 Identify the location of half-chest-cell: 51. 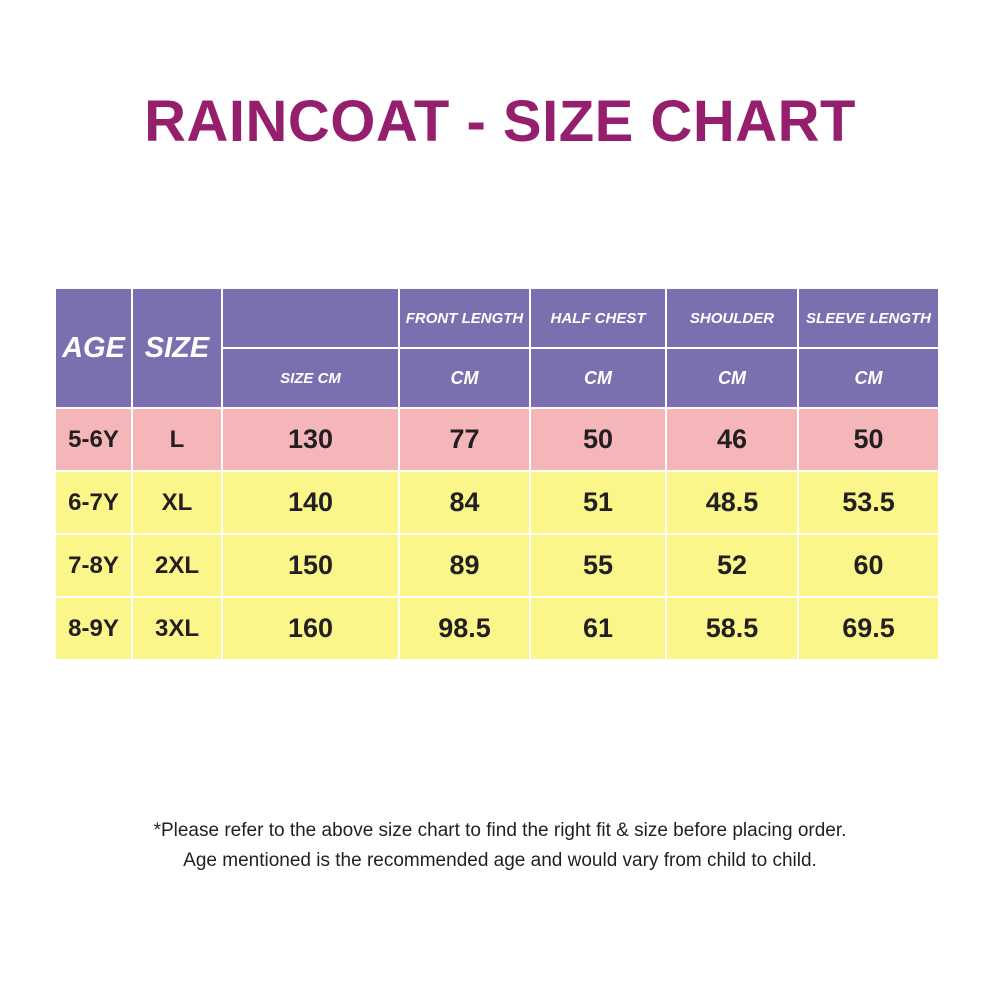
(598, 502).